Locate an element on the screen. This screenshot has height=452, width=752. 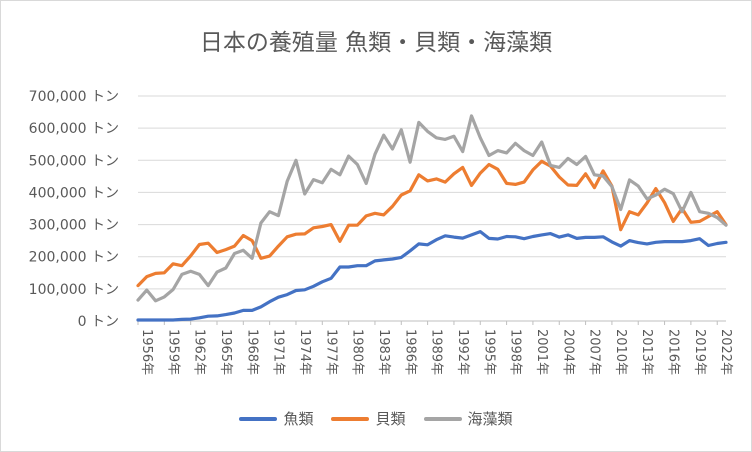
legend-label-shellfish: 貝類 is located at coordinates (390, 419).